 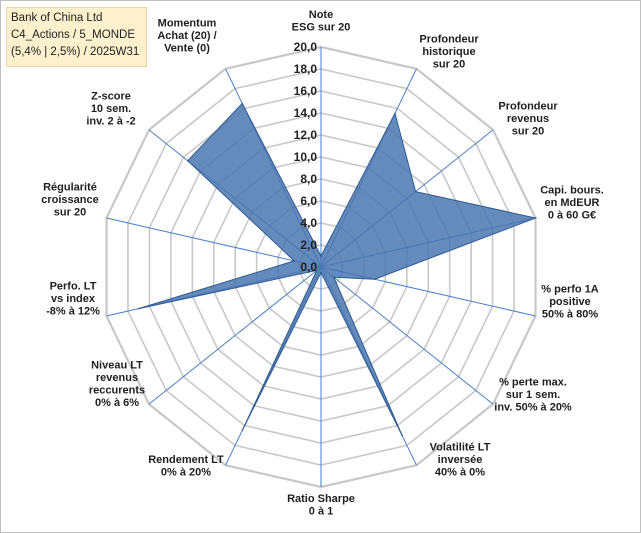 I want to click on axis-label: Régularité croissance sur 20, so click(x=69, y=200).